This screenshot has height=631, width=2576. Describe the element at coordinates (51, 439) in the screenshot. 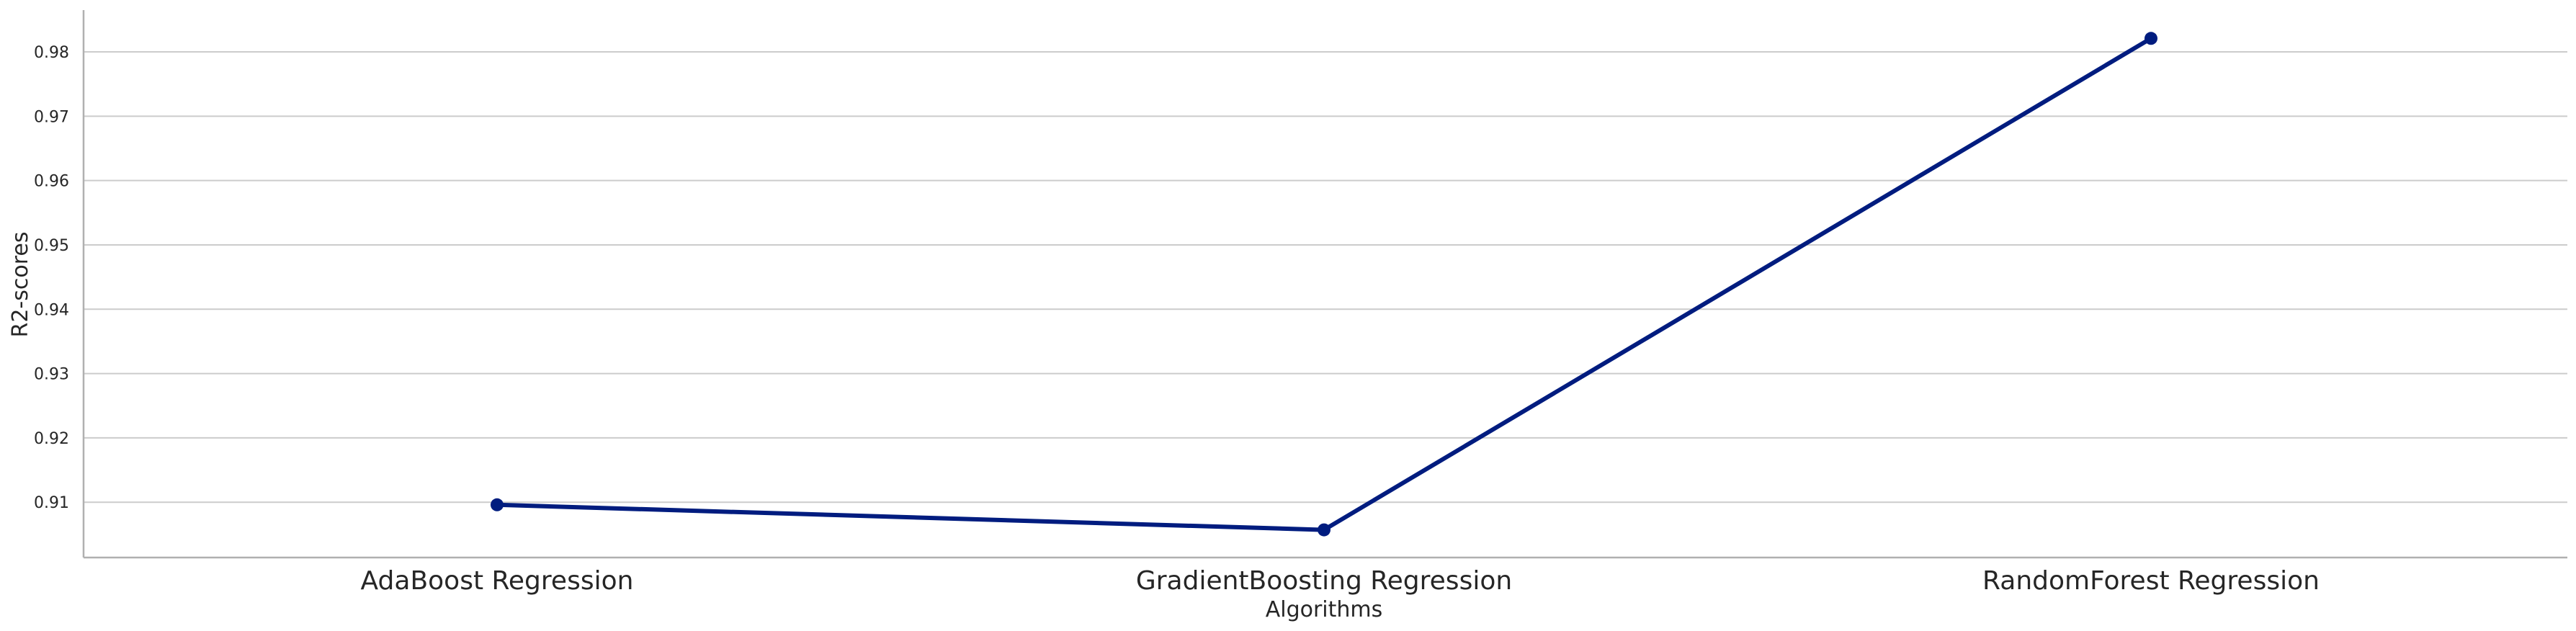

I see `y-tick-label: 0.92` at that location.